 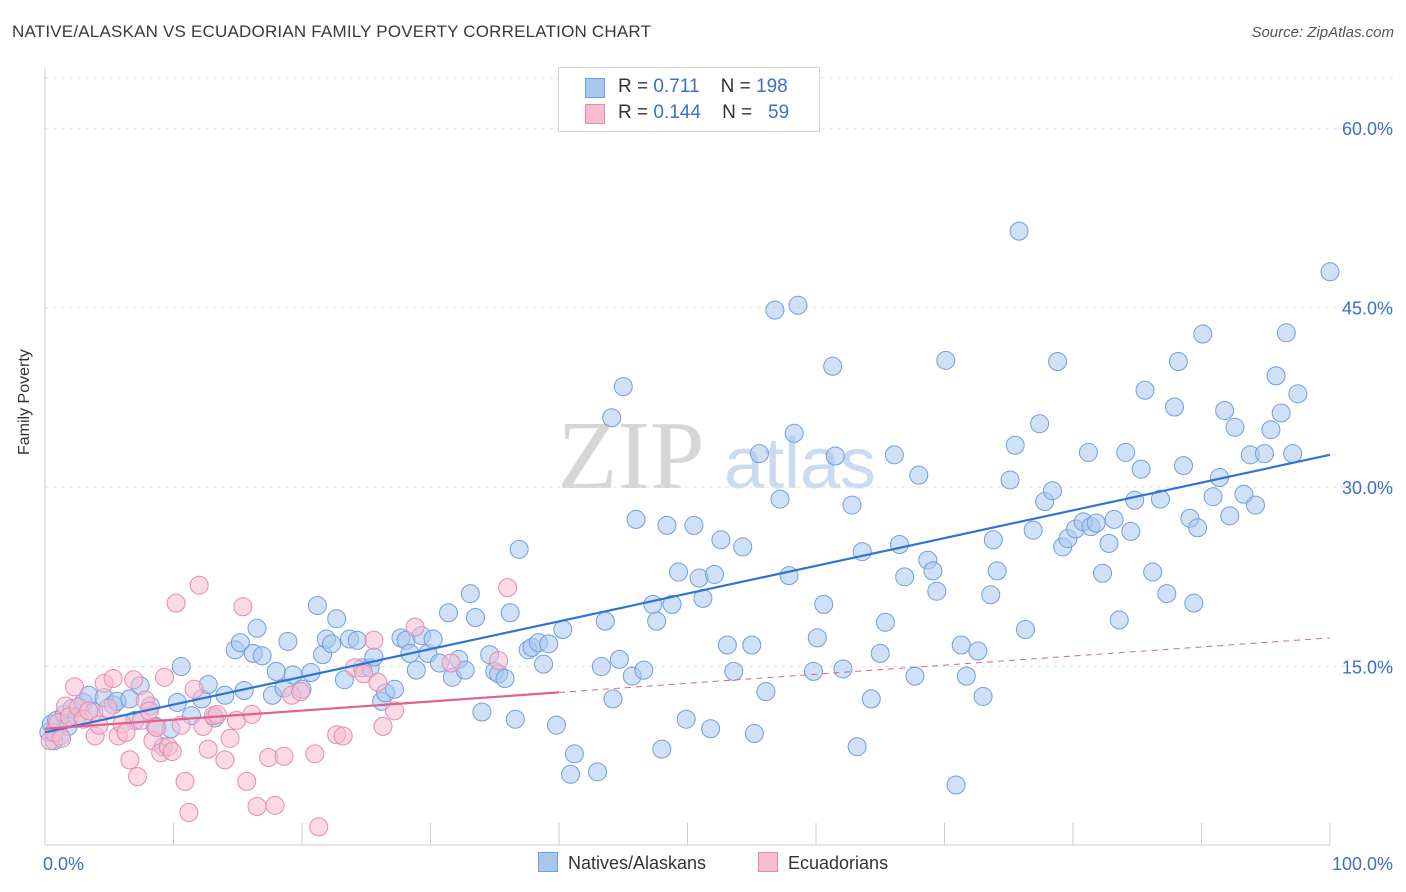 What do you see at coordinates (772, 86) in the screenshot?
I see `legend-n-value: 198` at bounding box center [772, 86].